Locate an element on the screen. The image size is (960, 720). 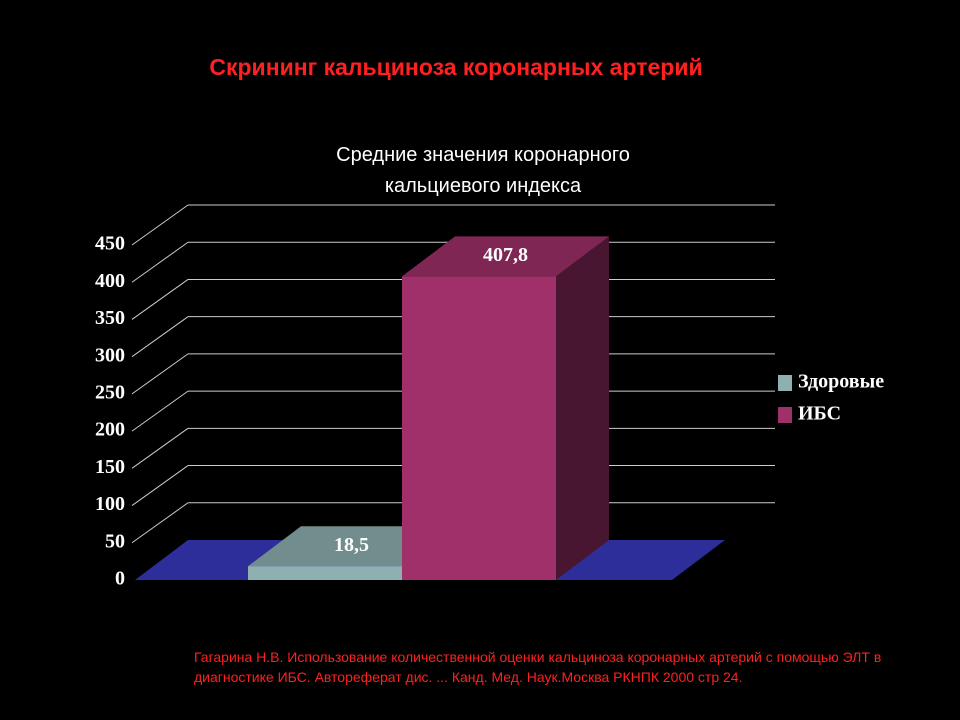
y-tick-label: 0 is located at coordinates (120, 579).